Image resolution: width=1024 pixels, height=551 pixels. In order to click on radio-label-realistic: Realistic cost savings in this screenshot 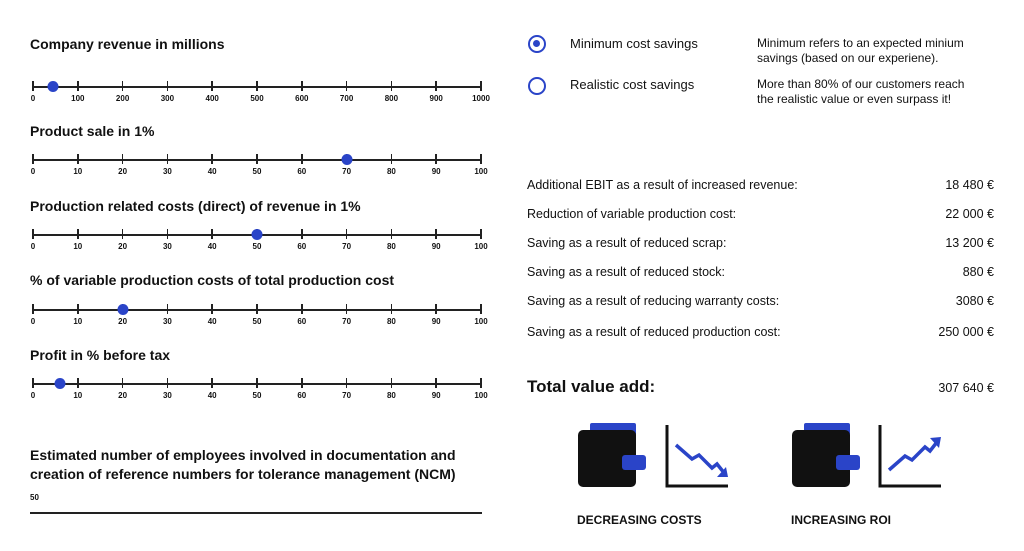, I will do `click(632, 84)`.